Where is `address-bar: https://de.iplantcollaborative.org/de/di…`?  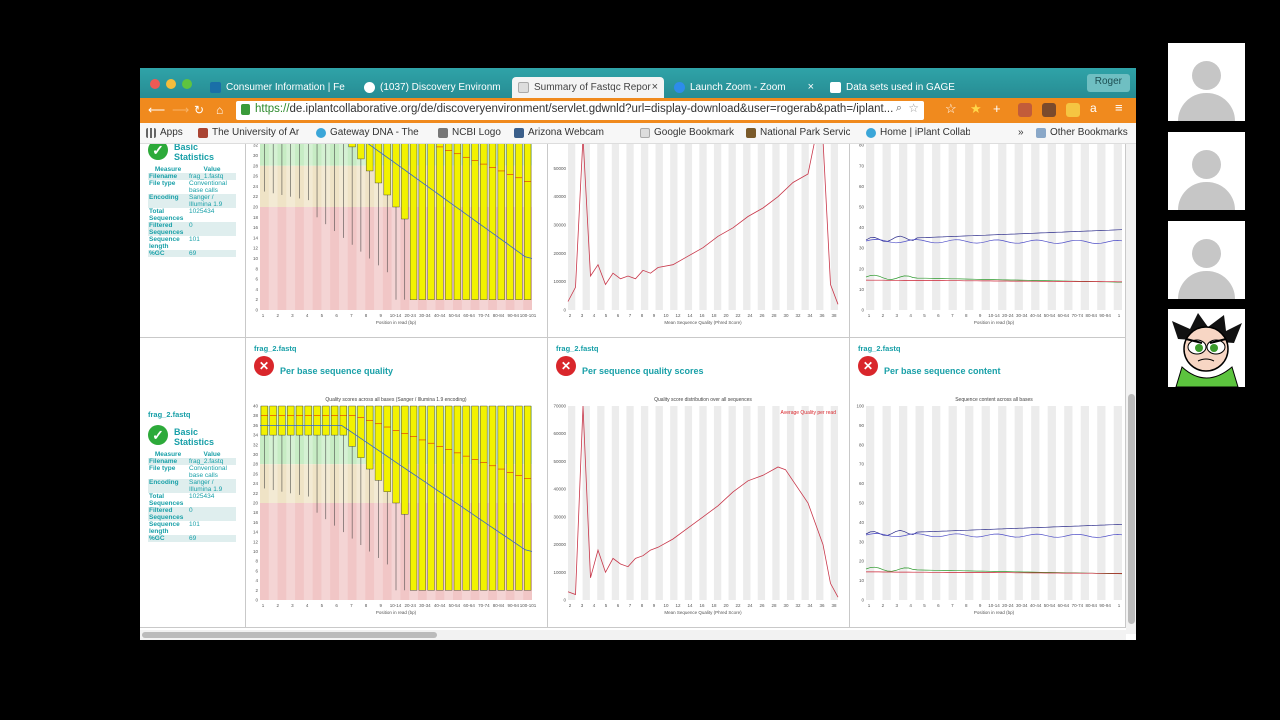
address-bar: https://de.iplantcollaborative.org/de/di… is located at coordinates (580, 110).